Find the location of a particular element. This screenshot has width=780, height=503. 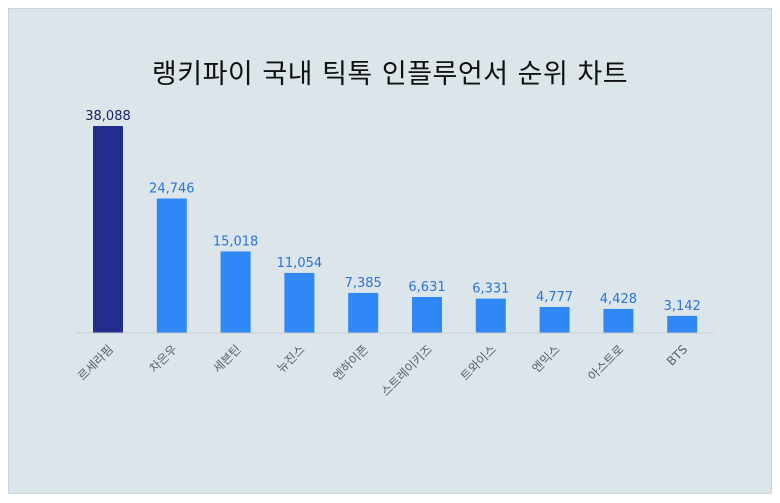

category-label: 엔믹스 is located at coordinates (545, 358).